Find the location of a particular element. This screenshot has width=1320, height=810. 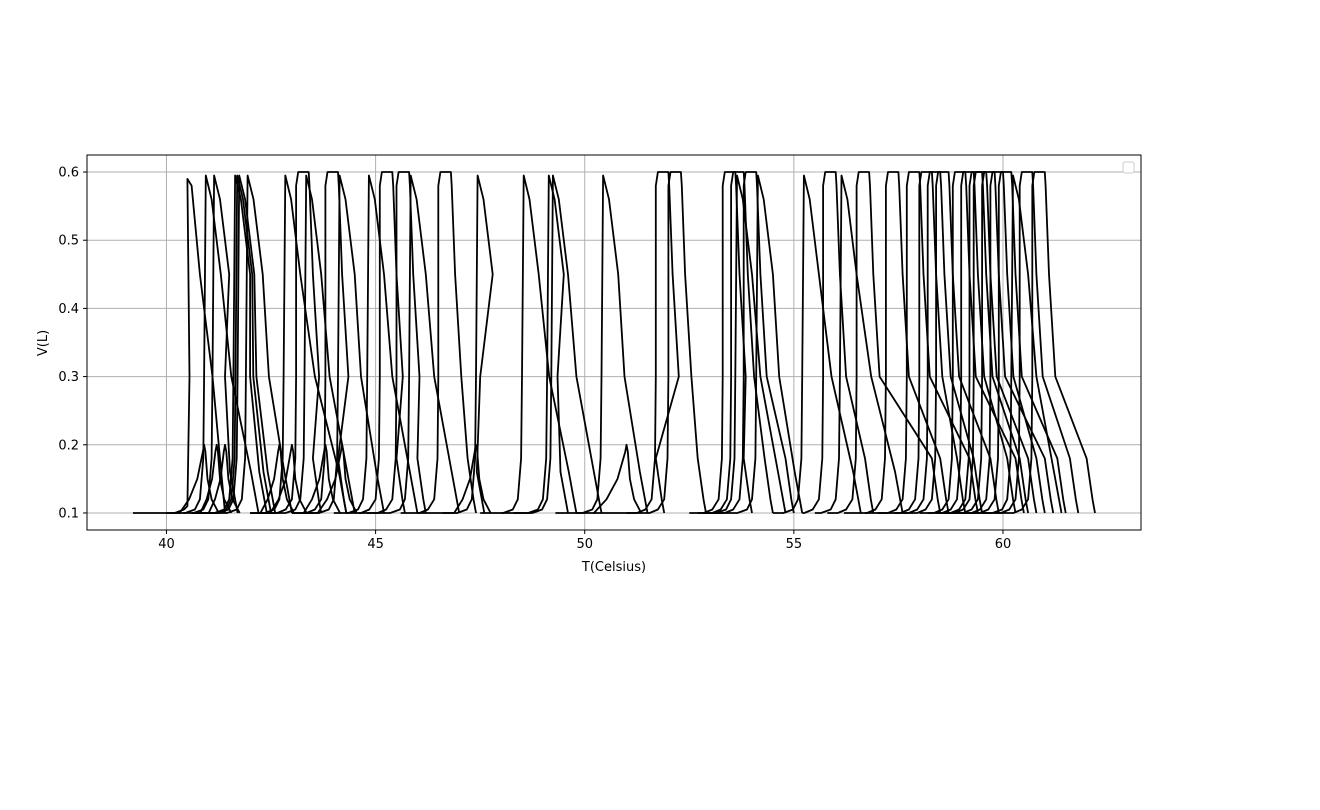

x-tick-label: 50 is located at coordinates (584, 544).